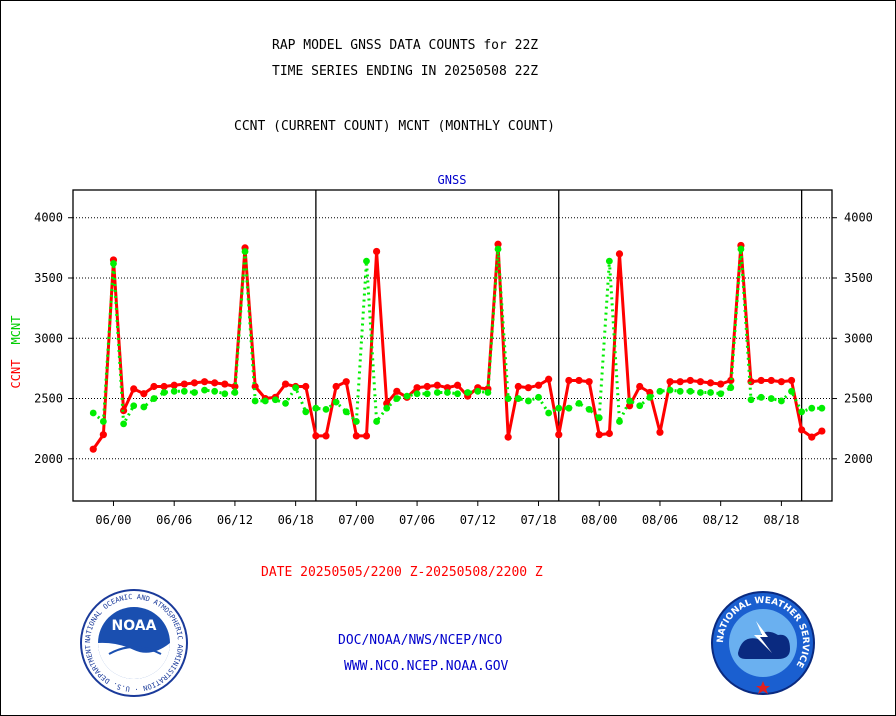 The image size is (896, 716). What do you see at coordinates (113, 520) in the screenshot?
I see `x-tick-label: 06/00` at bounding box center [113, 520].